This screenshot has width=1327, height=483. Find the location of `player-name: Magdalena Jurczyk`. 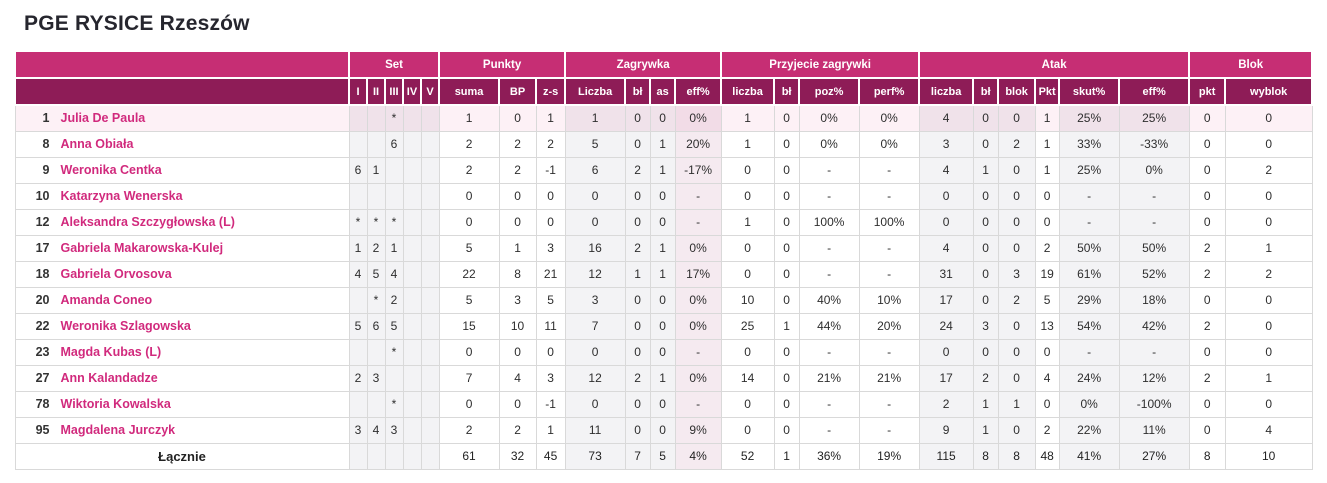

player-name: Magdalena Jurczyk is located at coordinates (118, 430).